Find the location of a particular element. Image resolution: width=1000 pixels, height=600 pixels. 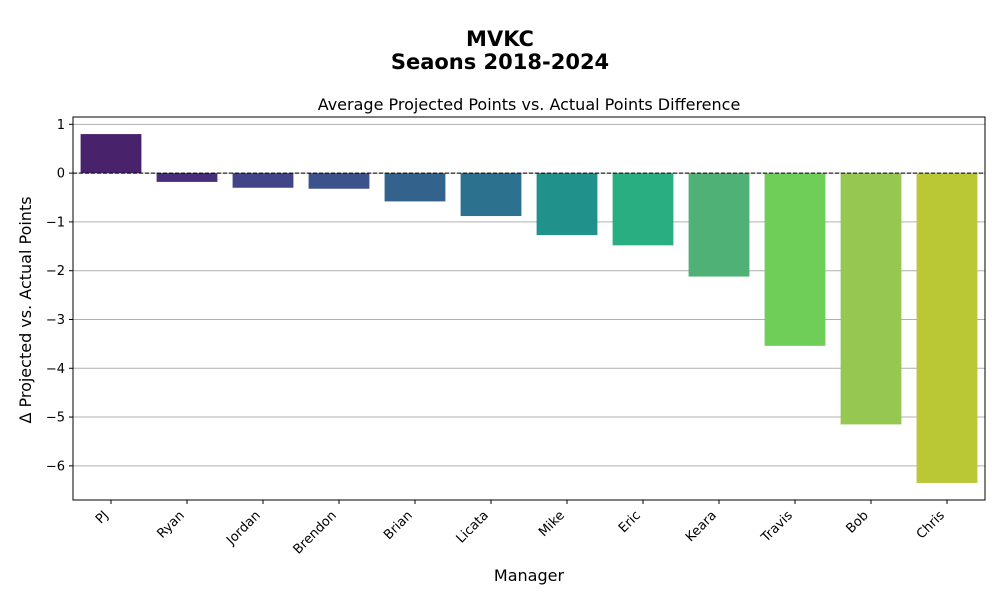

bar-travis is located at coordinates (795, 259).